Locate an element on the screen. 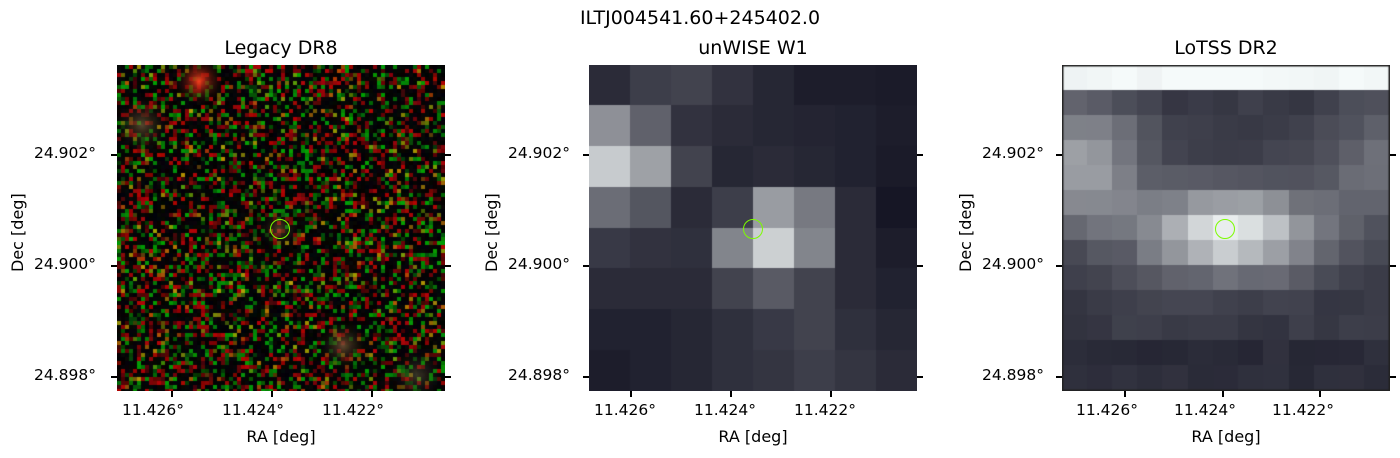  figure-title: ILTJ004541.60+245402.0 is located at coordinates (700, 18).